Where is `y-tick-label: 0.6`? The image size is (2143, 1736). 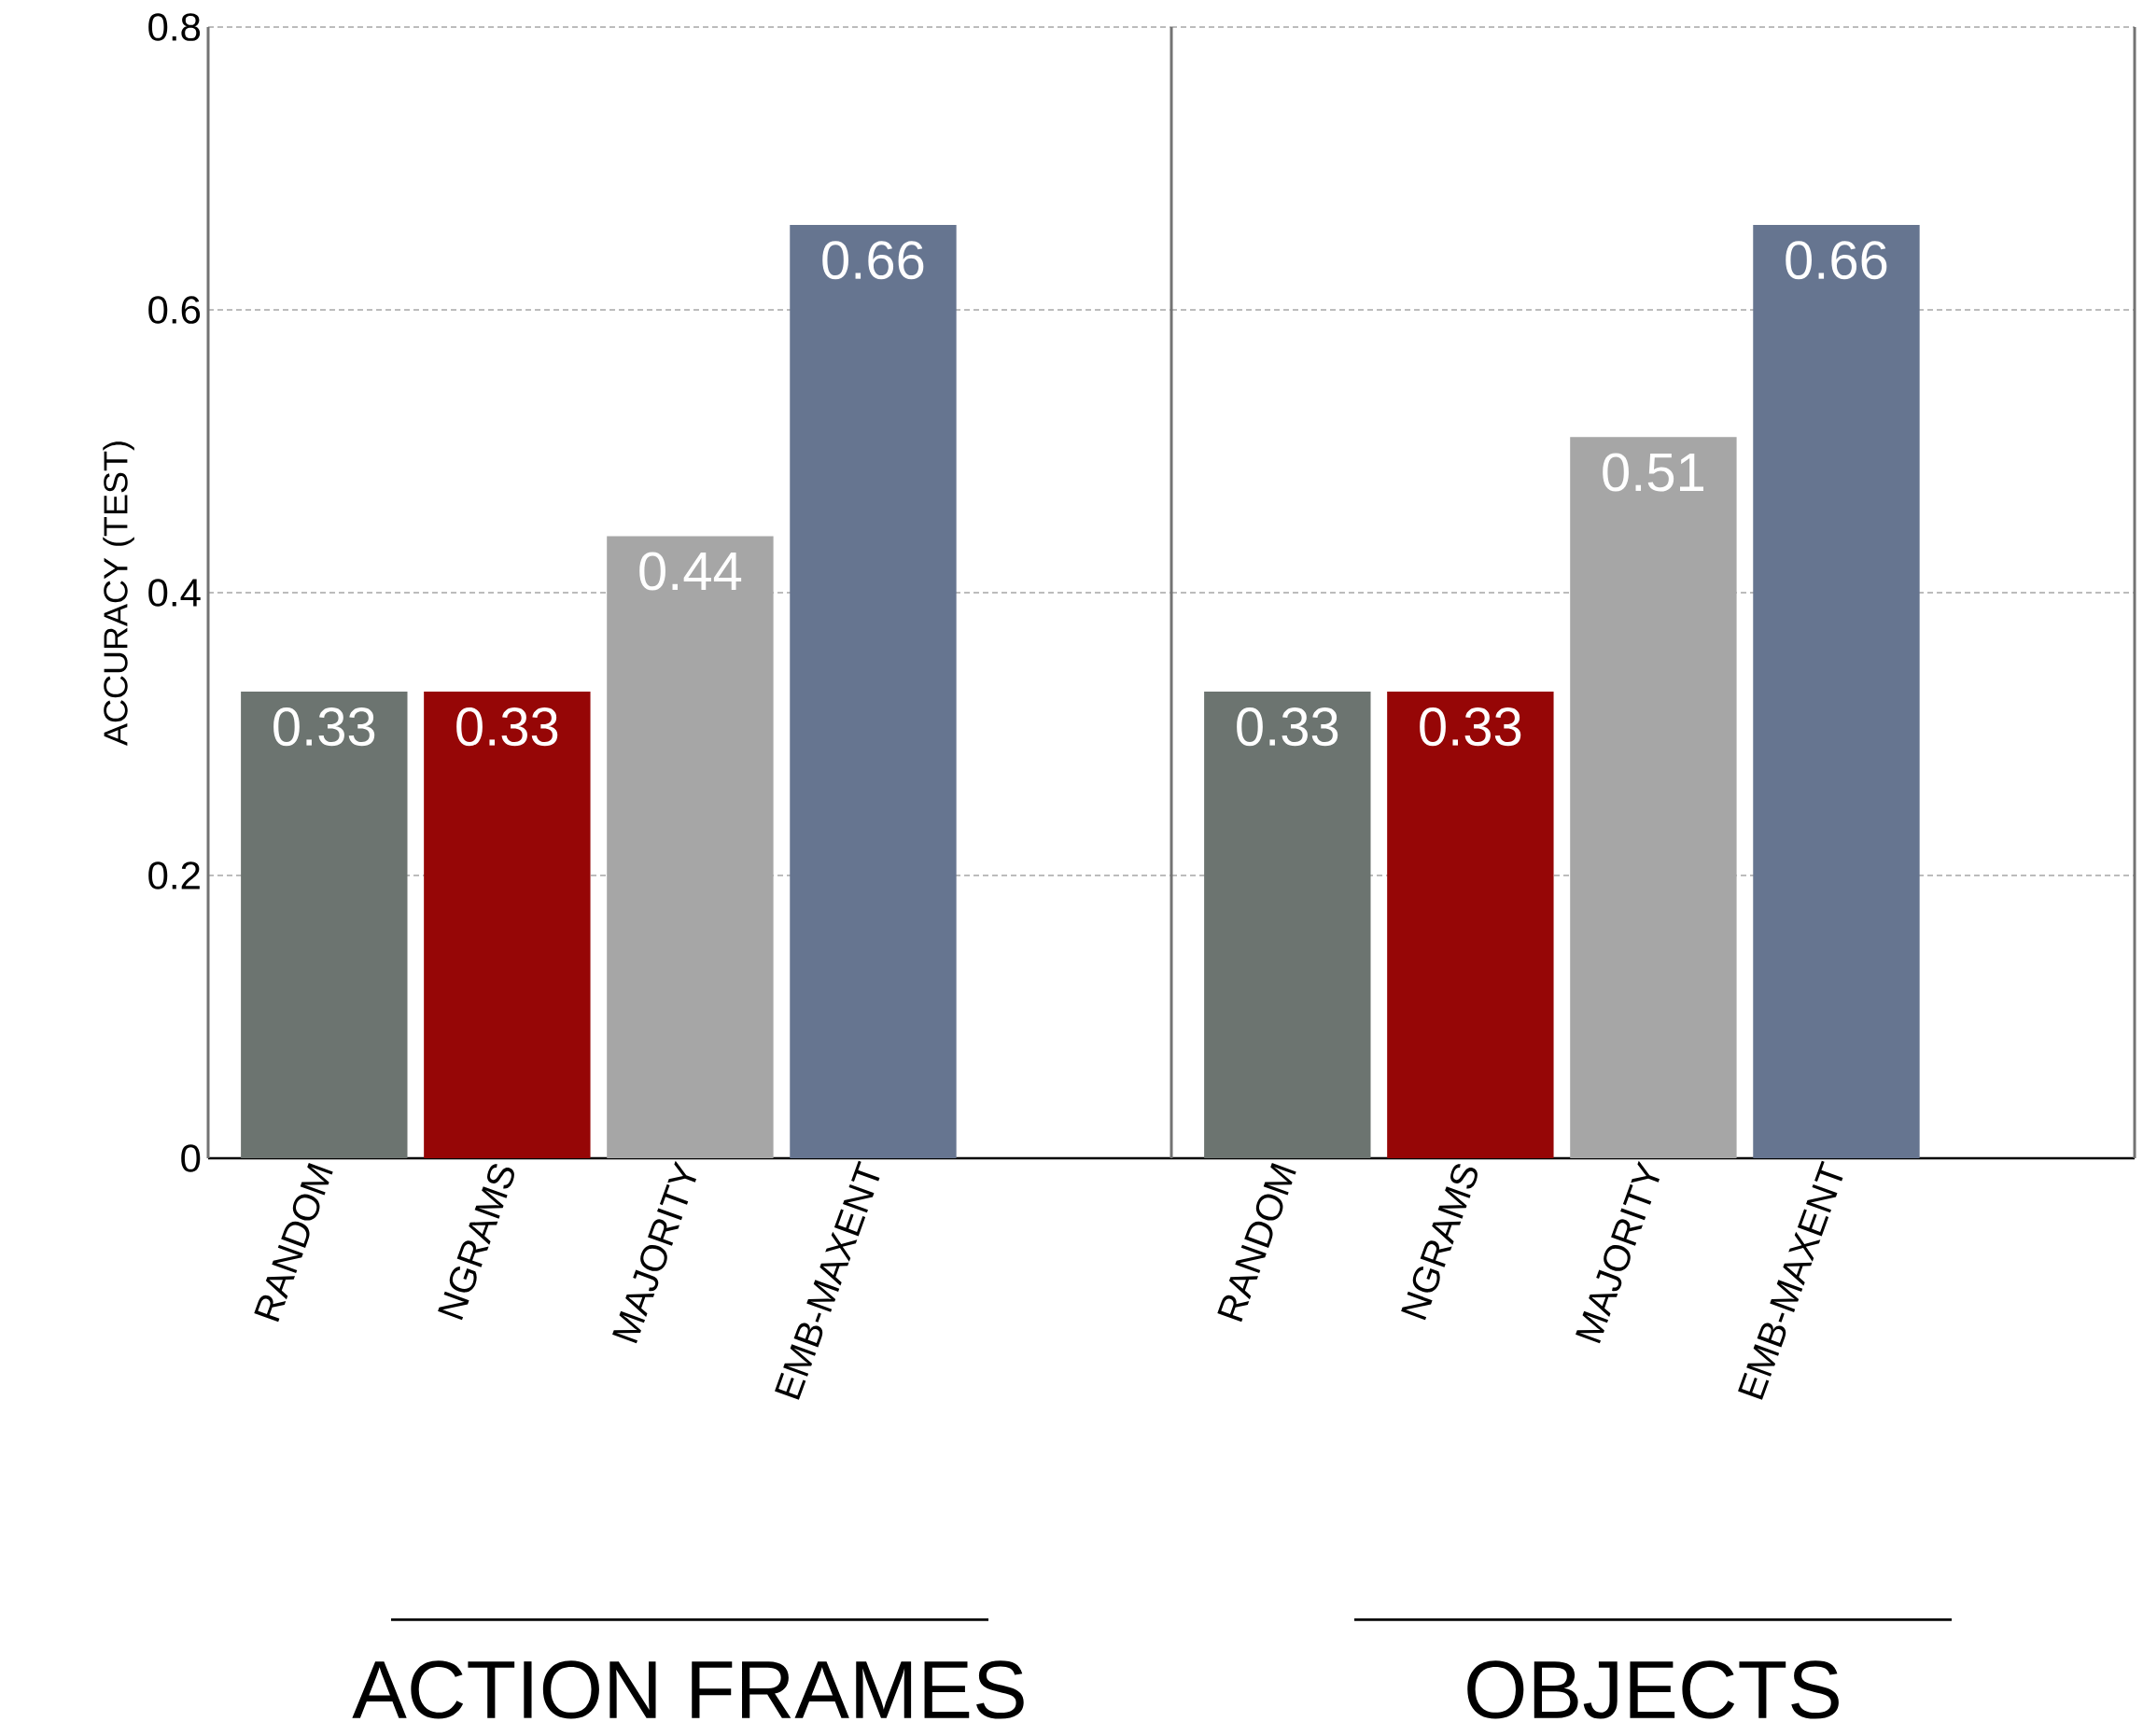
y-tick-label: 0.6 is located at coordinates (174, 310).